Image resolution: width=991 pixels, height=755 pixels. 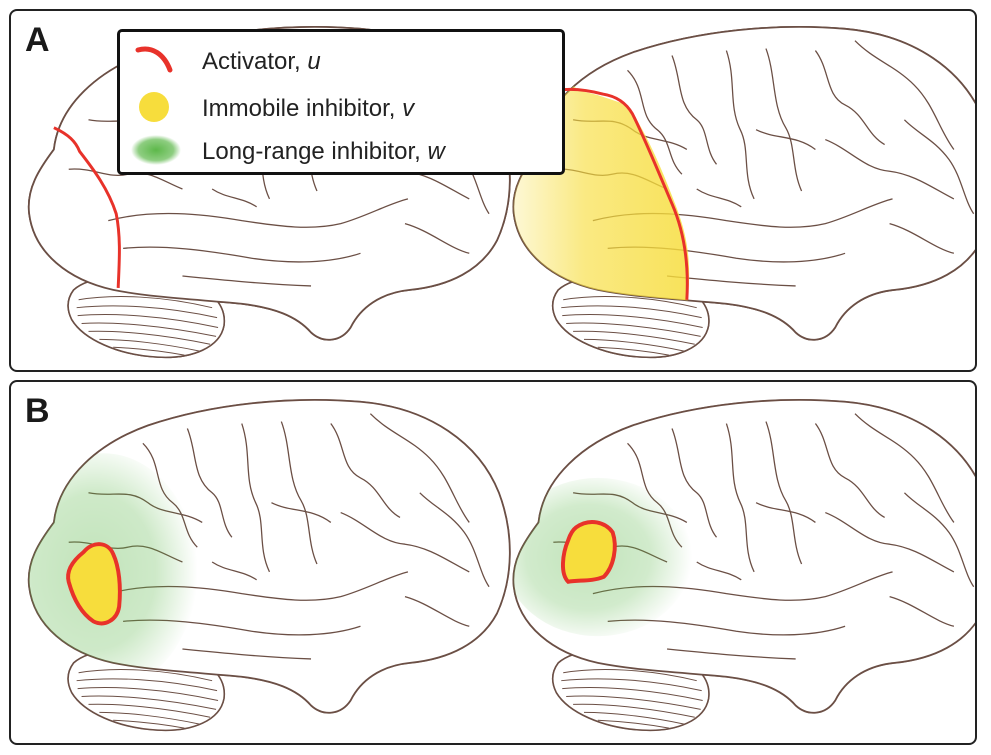 I want to click on panel-label-a: A, so click(x=37, y=40).